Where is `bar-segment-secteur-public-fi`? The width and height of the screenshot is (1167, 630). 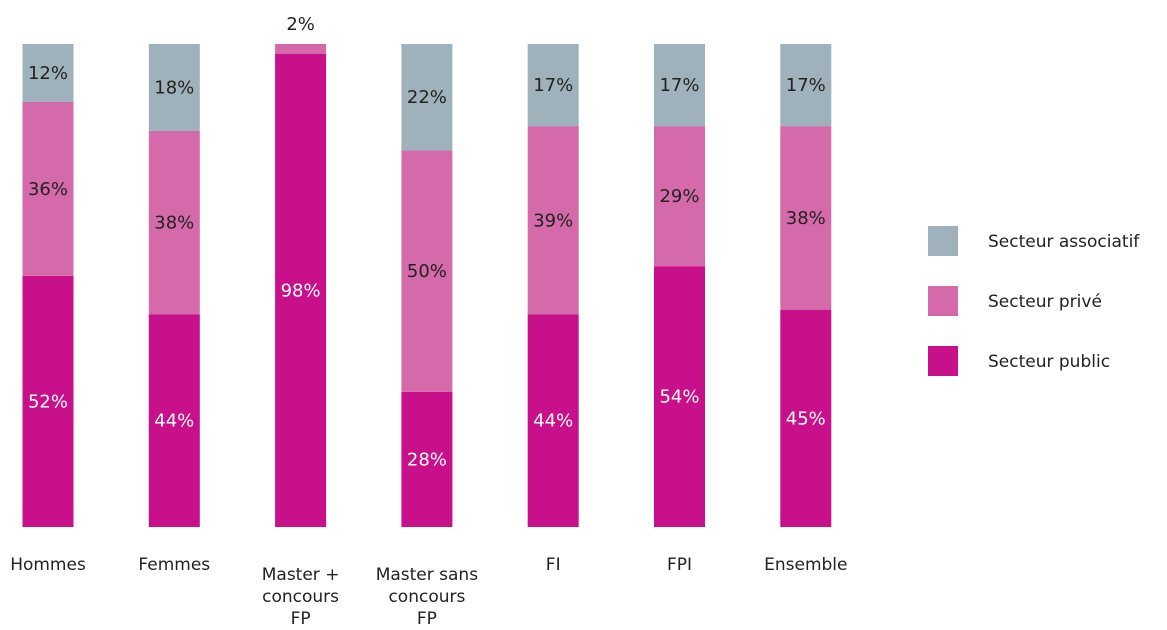
bar-segment-secteur-public-fi is located at coordinates (553, 420).